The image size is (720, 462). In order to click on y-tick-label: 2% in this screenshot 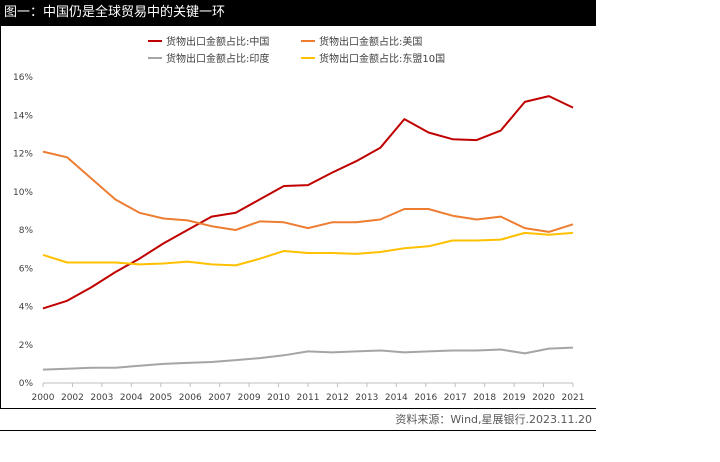, I will do `click(26, 346)`.